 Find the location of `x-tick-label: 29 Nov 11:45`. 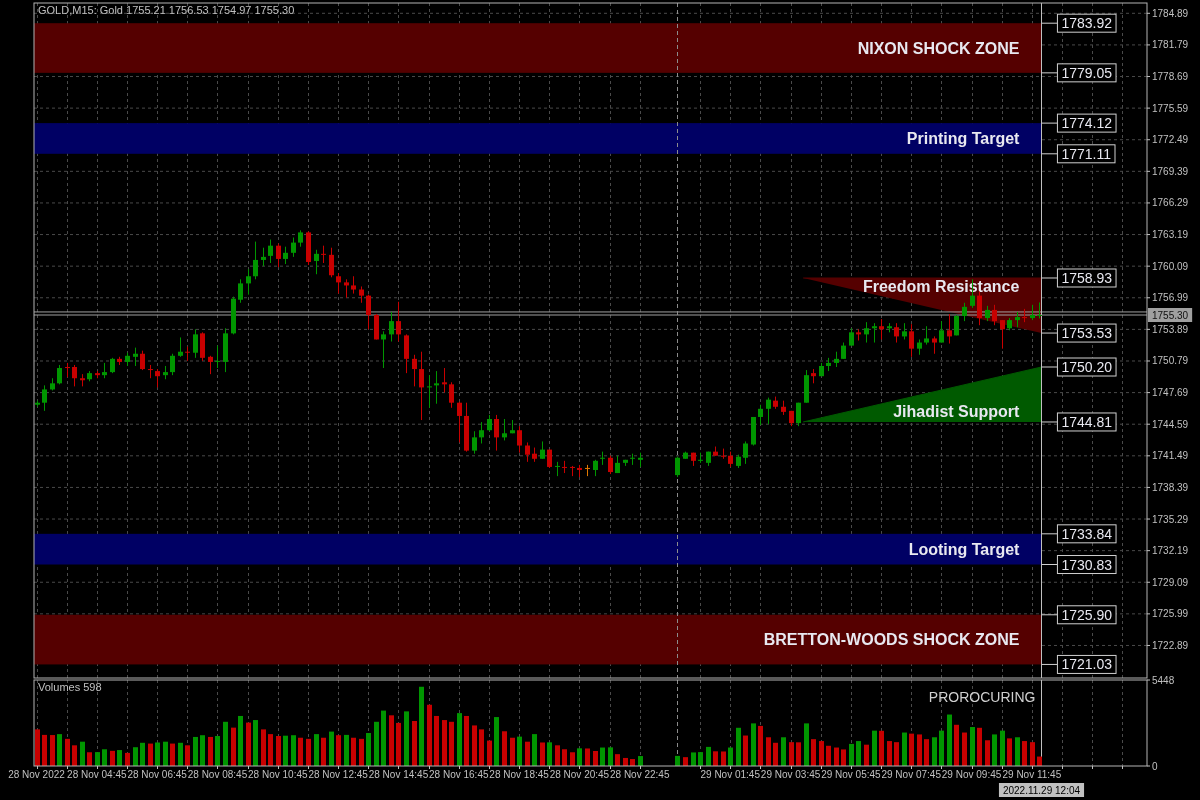

x-tick-label: 29 Nov 11:45 is located at coordinates (1032, 774).